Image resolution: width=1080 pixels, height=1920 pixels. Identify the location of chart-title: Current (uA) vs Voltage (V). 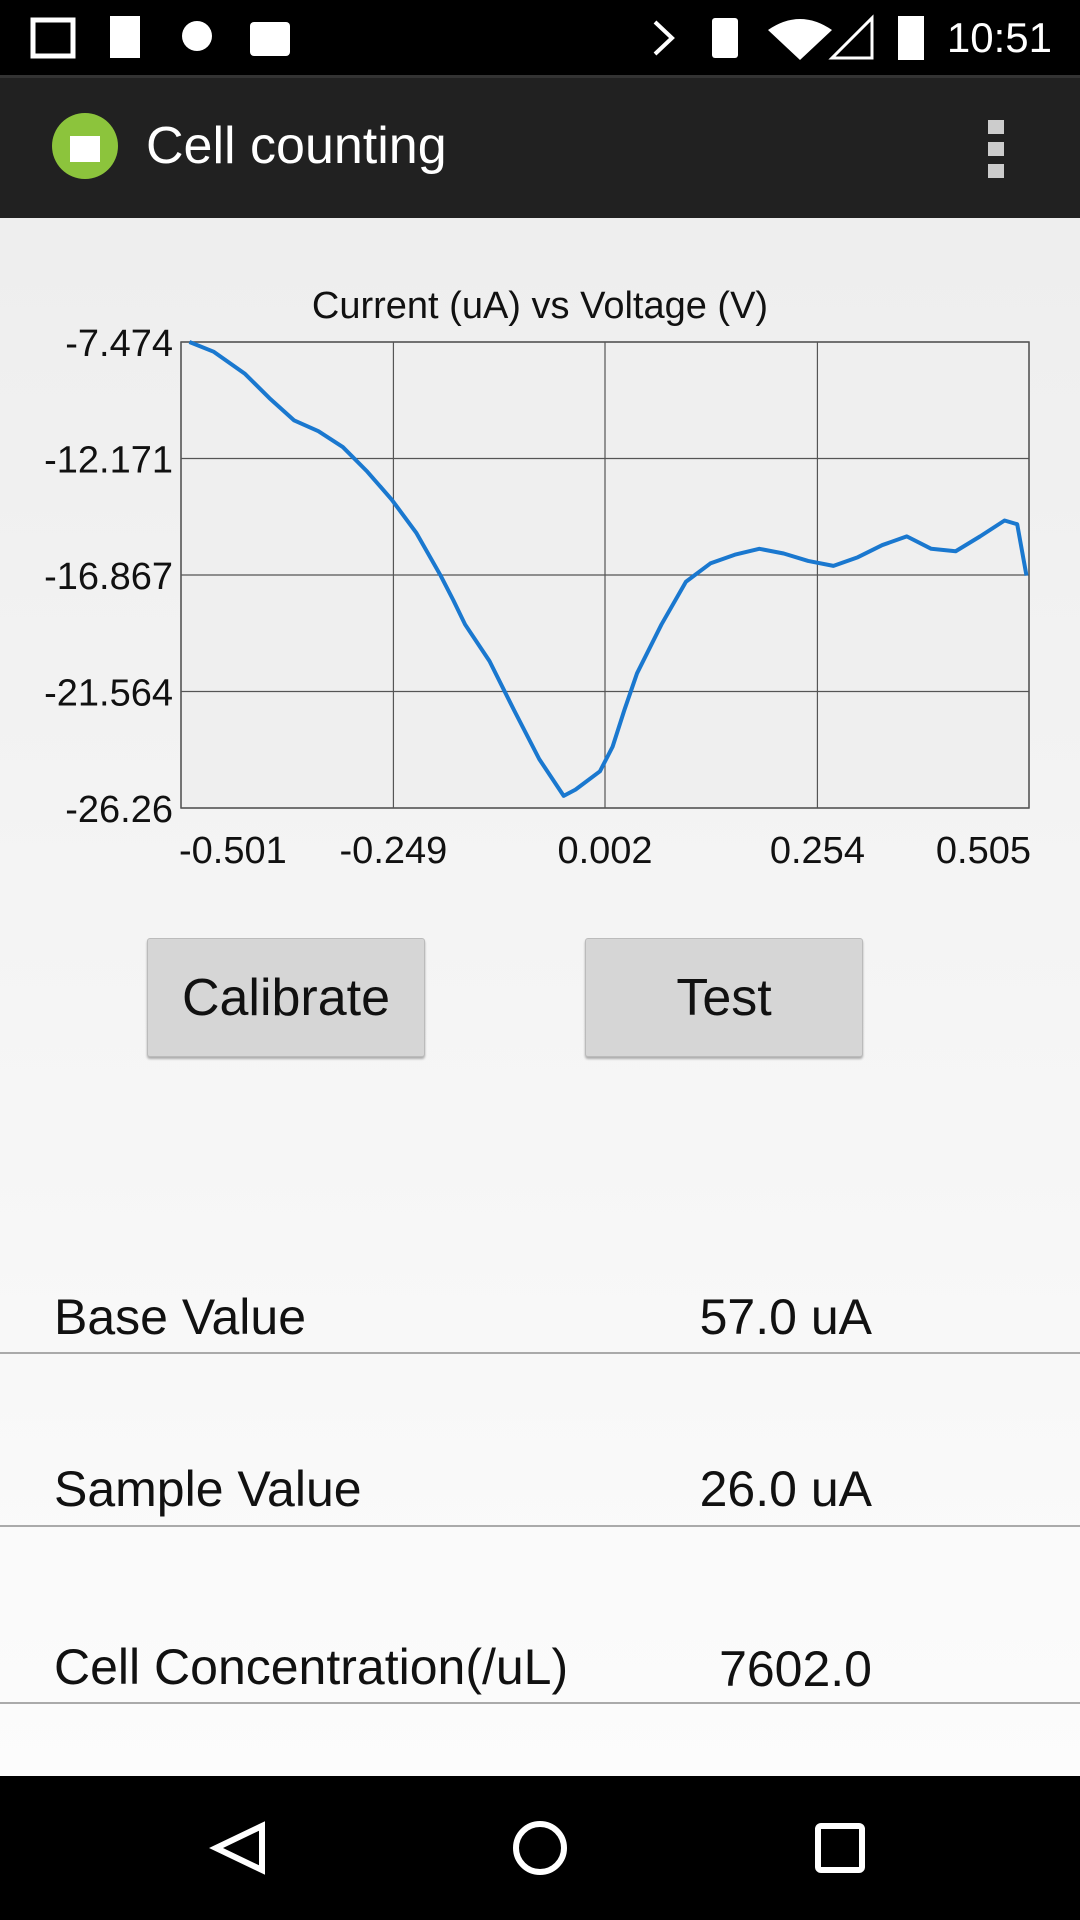
(540, 306).